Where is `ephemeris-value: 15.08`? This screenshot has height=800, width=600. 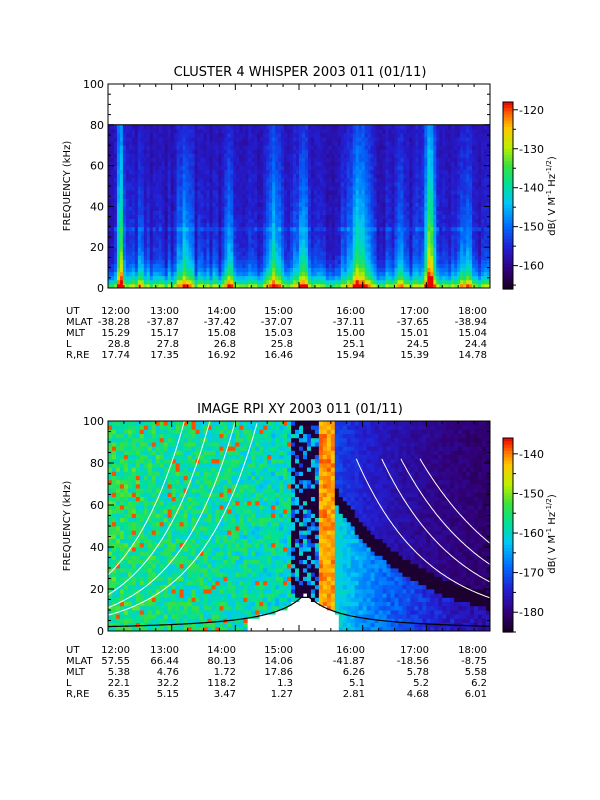 ephemeris-value: 15.08 is located at coordinates (221, 333).